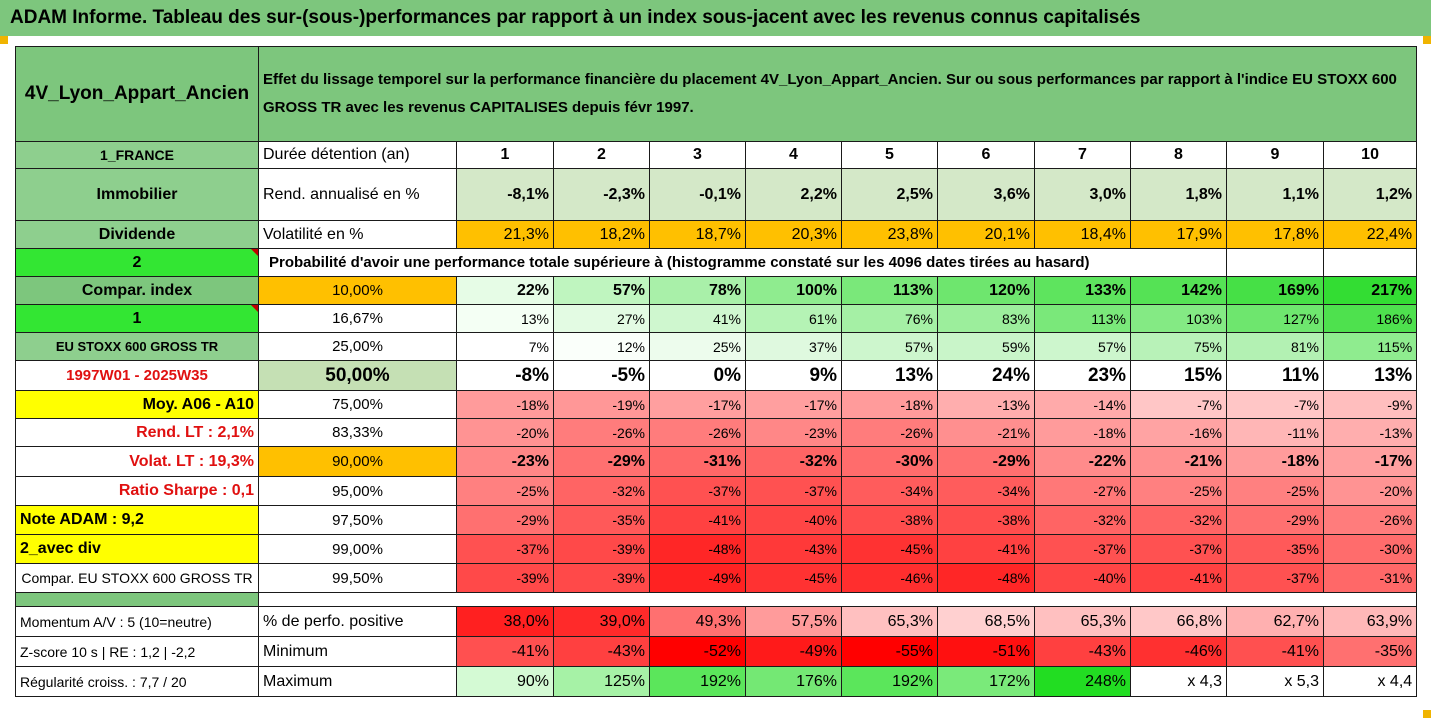  I want to click on maximum-value-1: 90%, so click(505, 681).